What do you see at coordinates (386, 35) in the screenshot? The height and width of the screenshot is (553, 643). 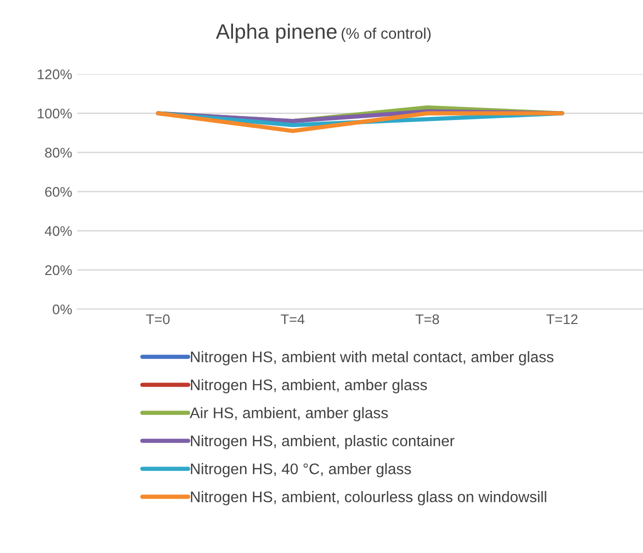 I see `chart-subtitle: (% of control)` at bounding box center [386, 35].